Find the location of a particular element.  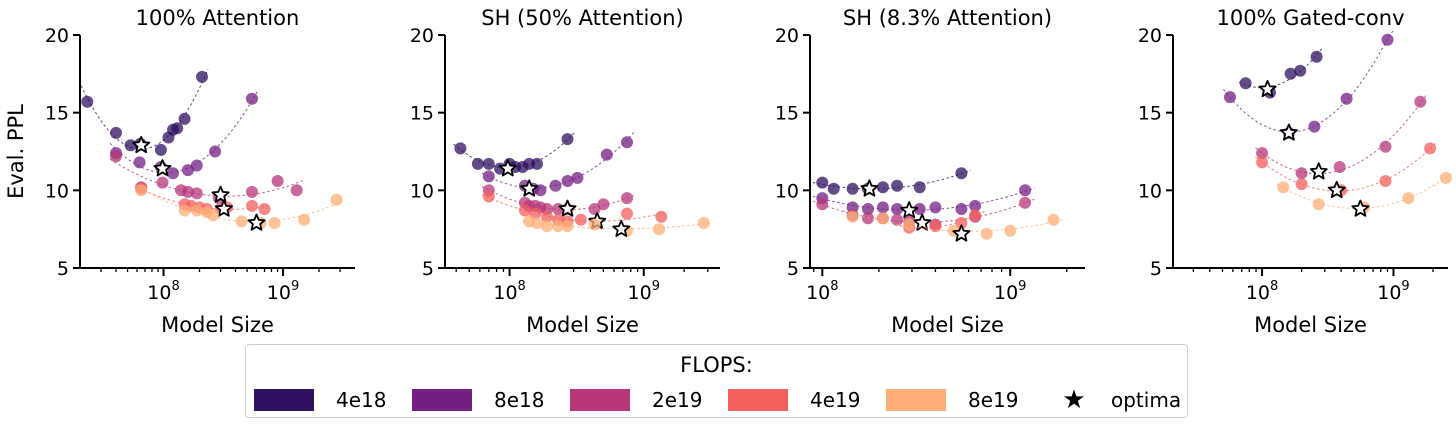

legend-item-4e18: 4e18 is located at coordinates (320, 400).